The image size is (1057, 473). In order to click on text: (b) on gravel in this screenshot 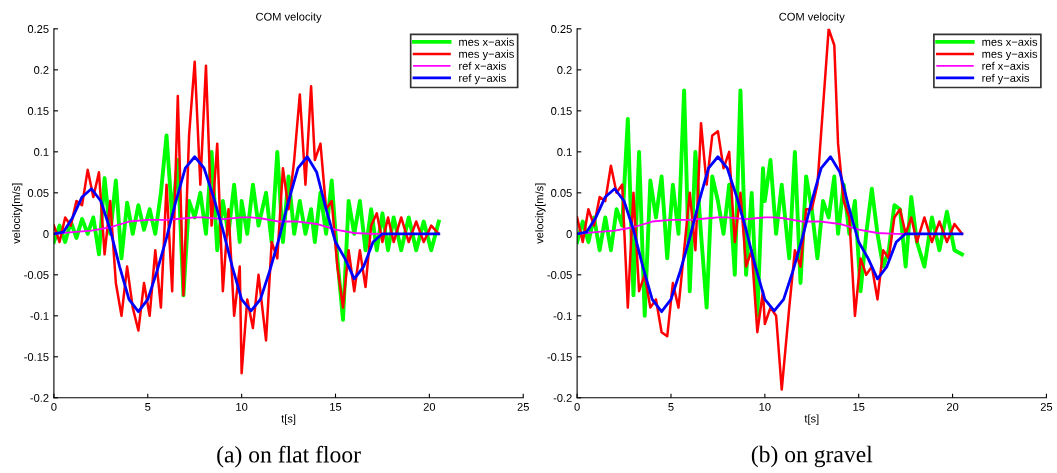, I will do `click(812, 456)`.